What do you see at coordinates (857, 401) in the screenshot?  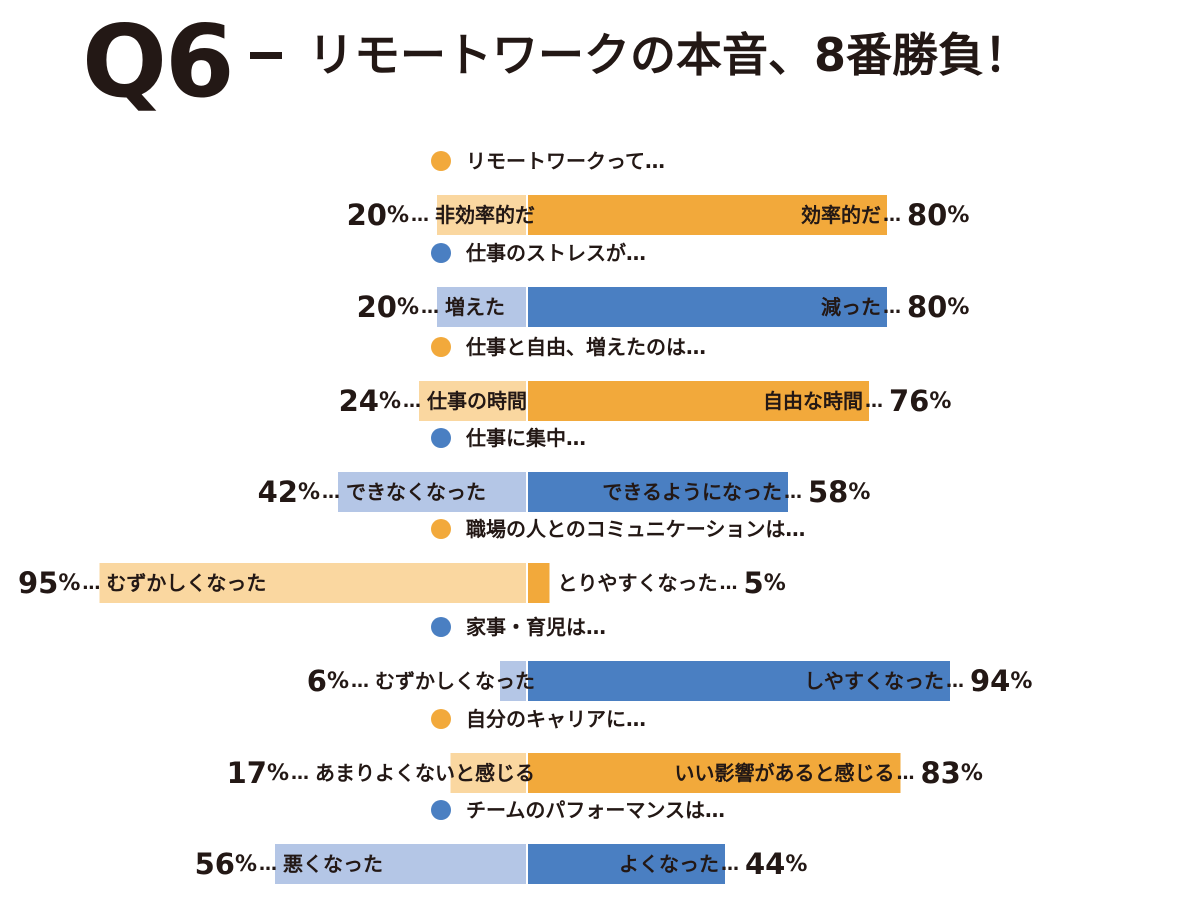 I see `right-answer: 自由な時間… 76%` at bounding box center [857, 401].